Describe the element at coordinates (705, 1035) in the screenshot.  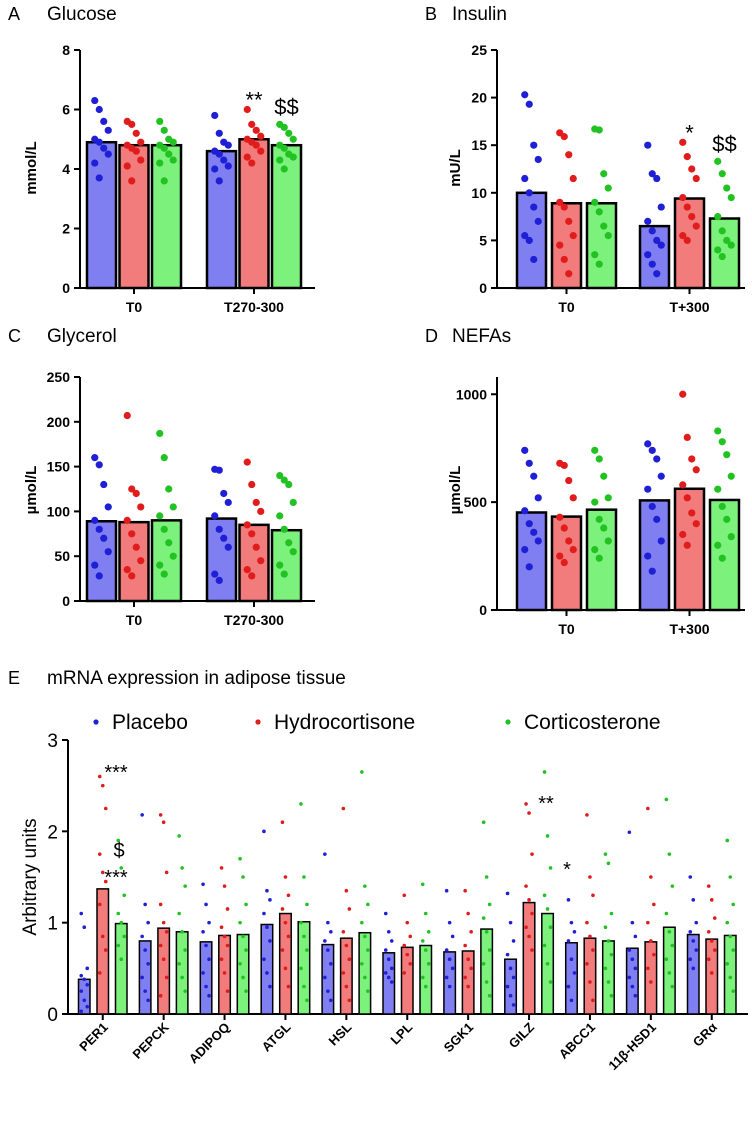
I see `x-tick-label: GRα` at that location.